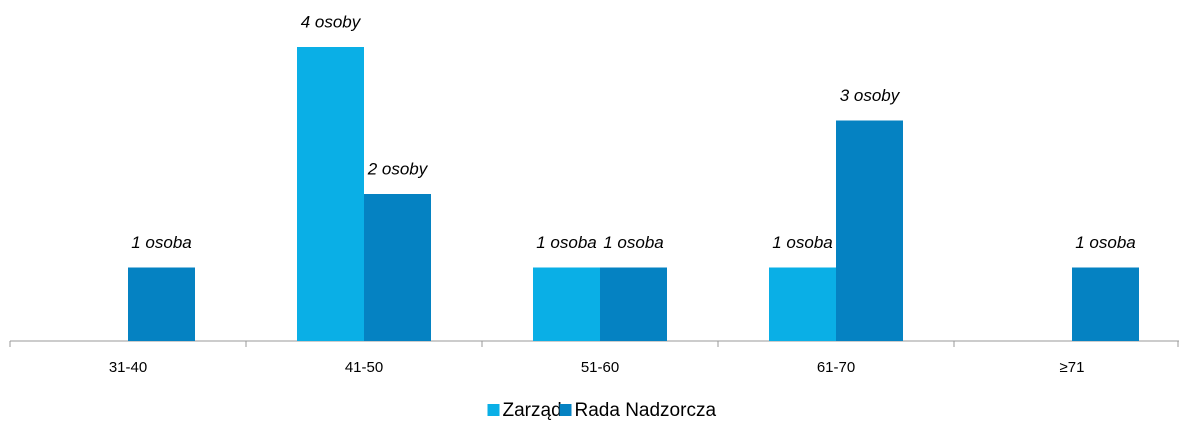 The width and height of the screenshot is (1179, 421). Describe the element at coordinates (331, 21) in the screenshot. I see `data-label: 4 osoby` at that location.